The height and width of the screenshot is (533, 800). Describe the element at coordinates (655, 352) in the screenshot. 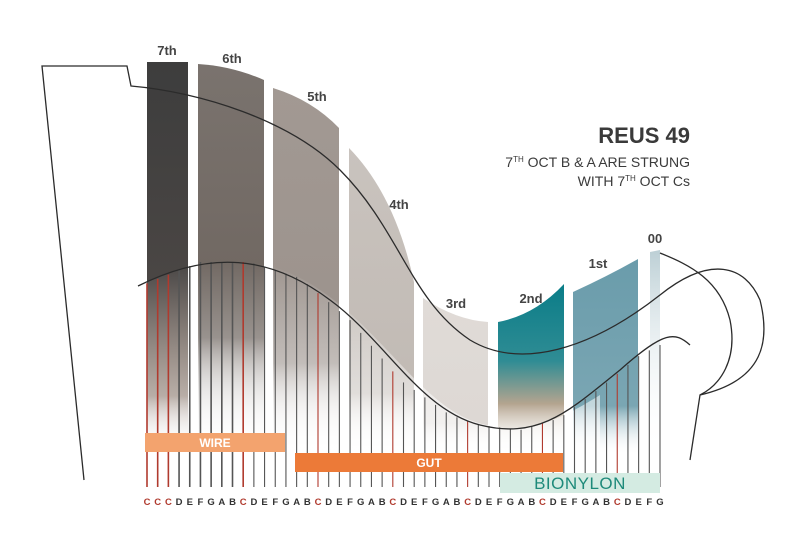

I see `octave-00-column` at that location.